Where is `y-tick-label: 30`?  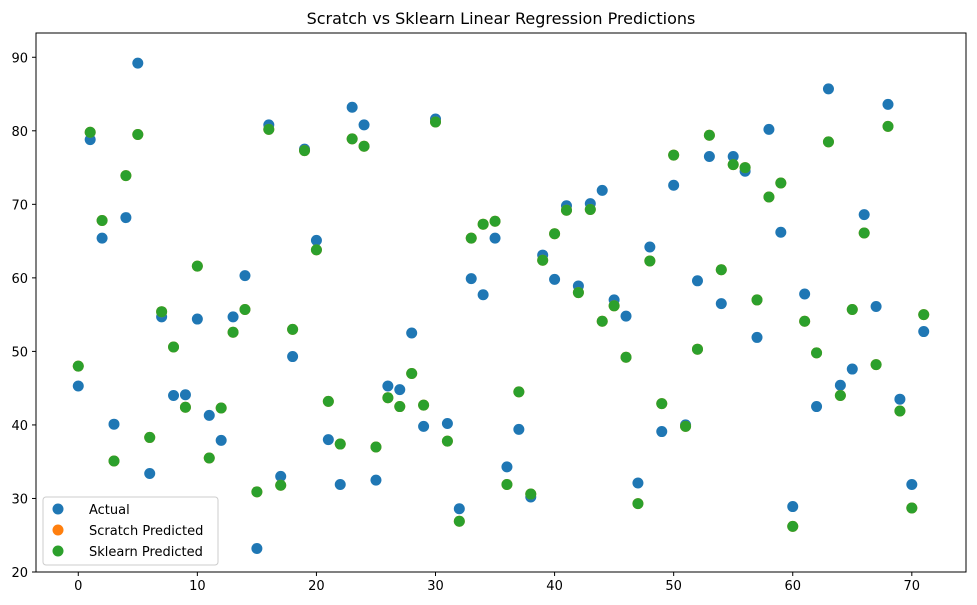 y-tick-label: 30 is located at coordinates (19, 499).